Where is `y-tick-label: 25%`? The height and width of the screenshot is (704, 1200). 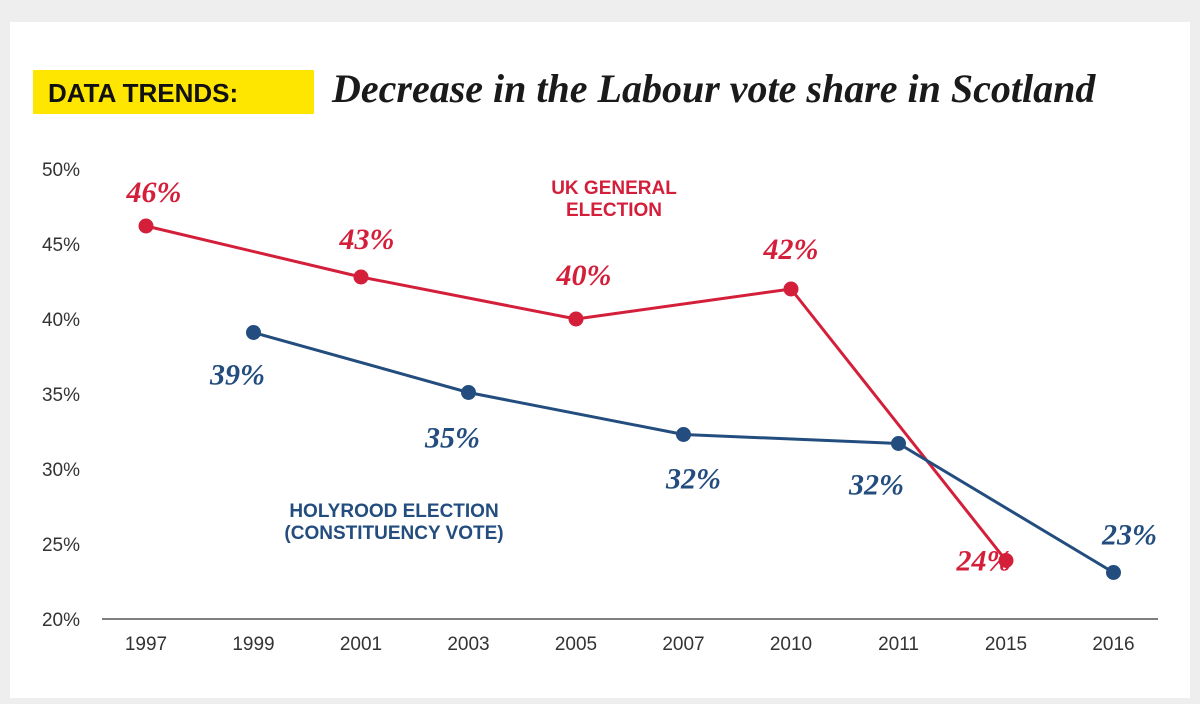
y-tick-label: 25% is located at coordinates (61, 545).